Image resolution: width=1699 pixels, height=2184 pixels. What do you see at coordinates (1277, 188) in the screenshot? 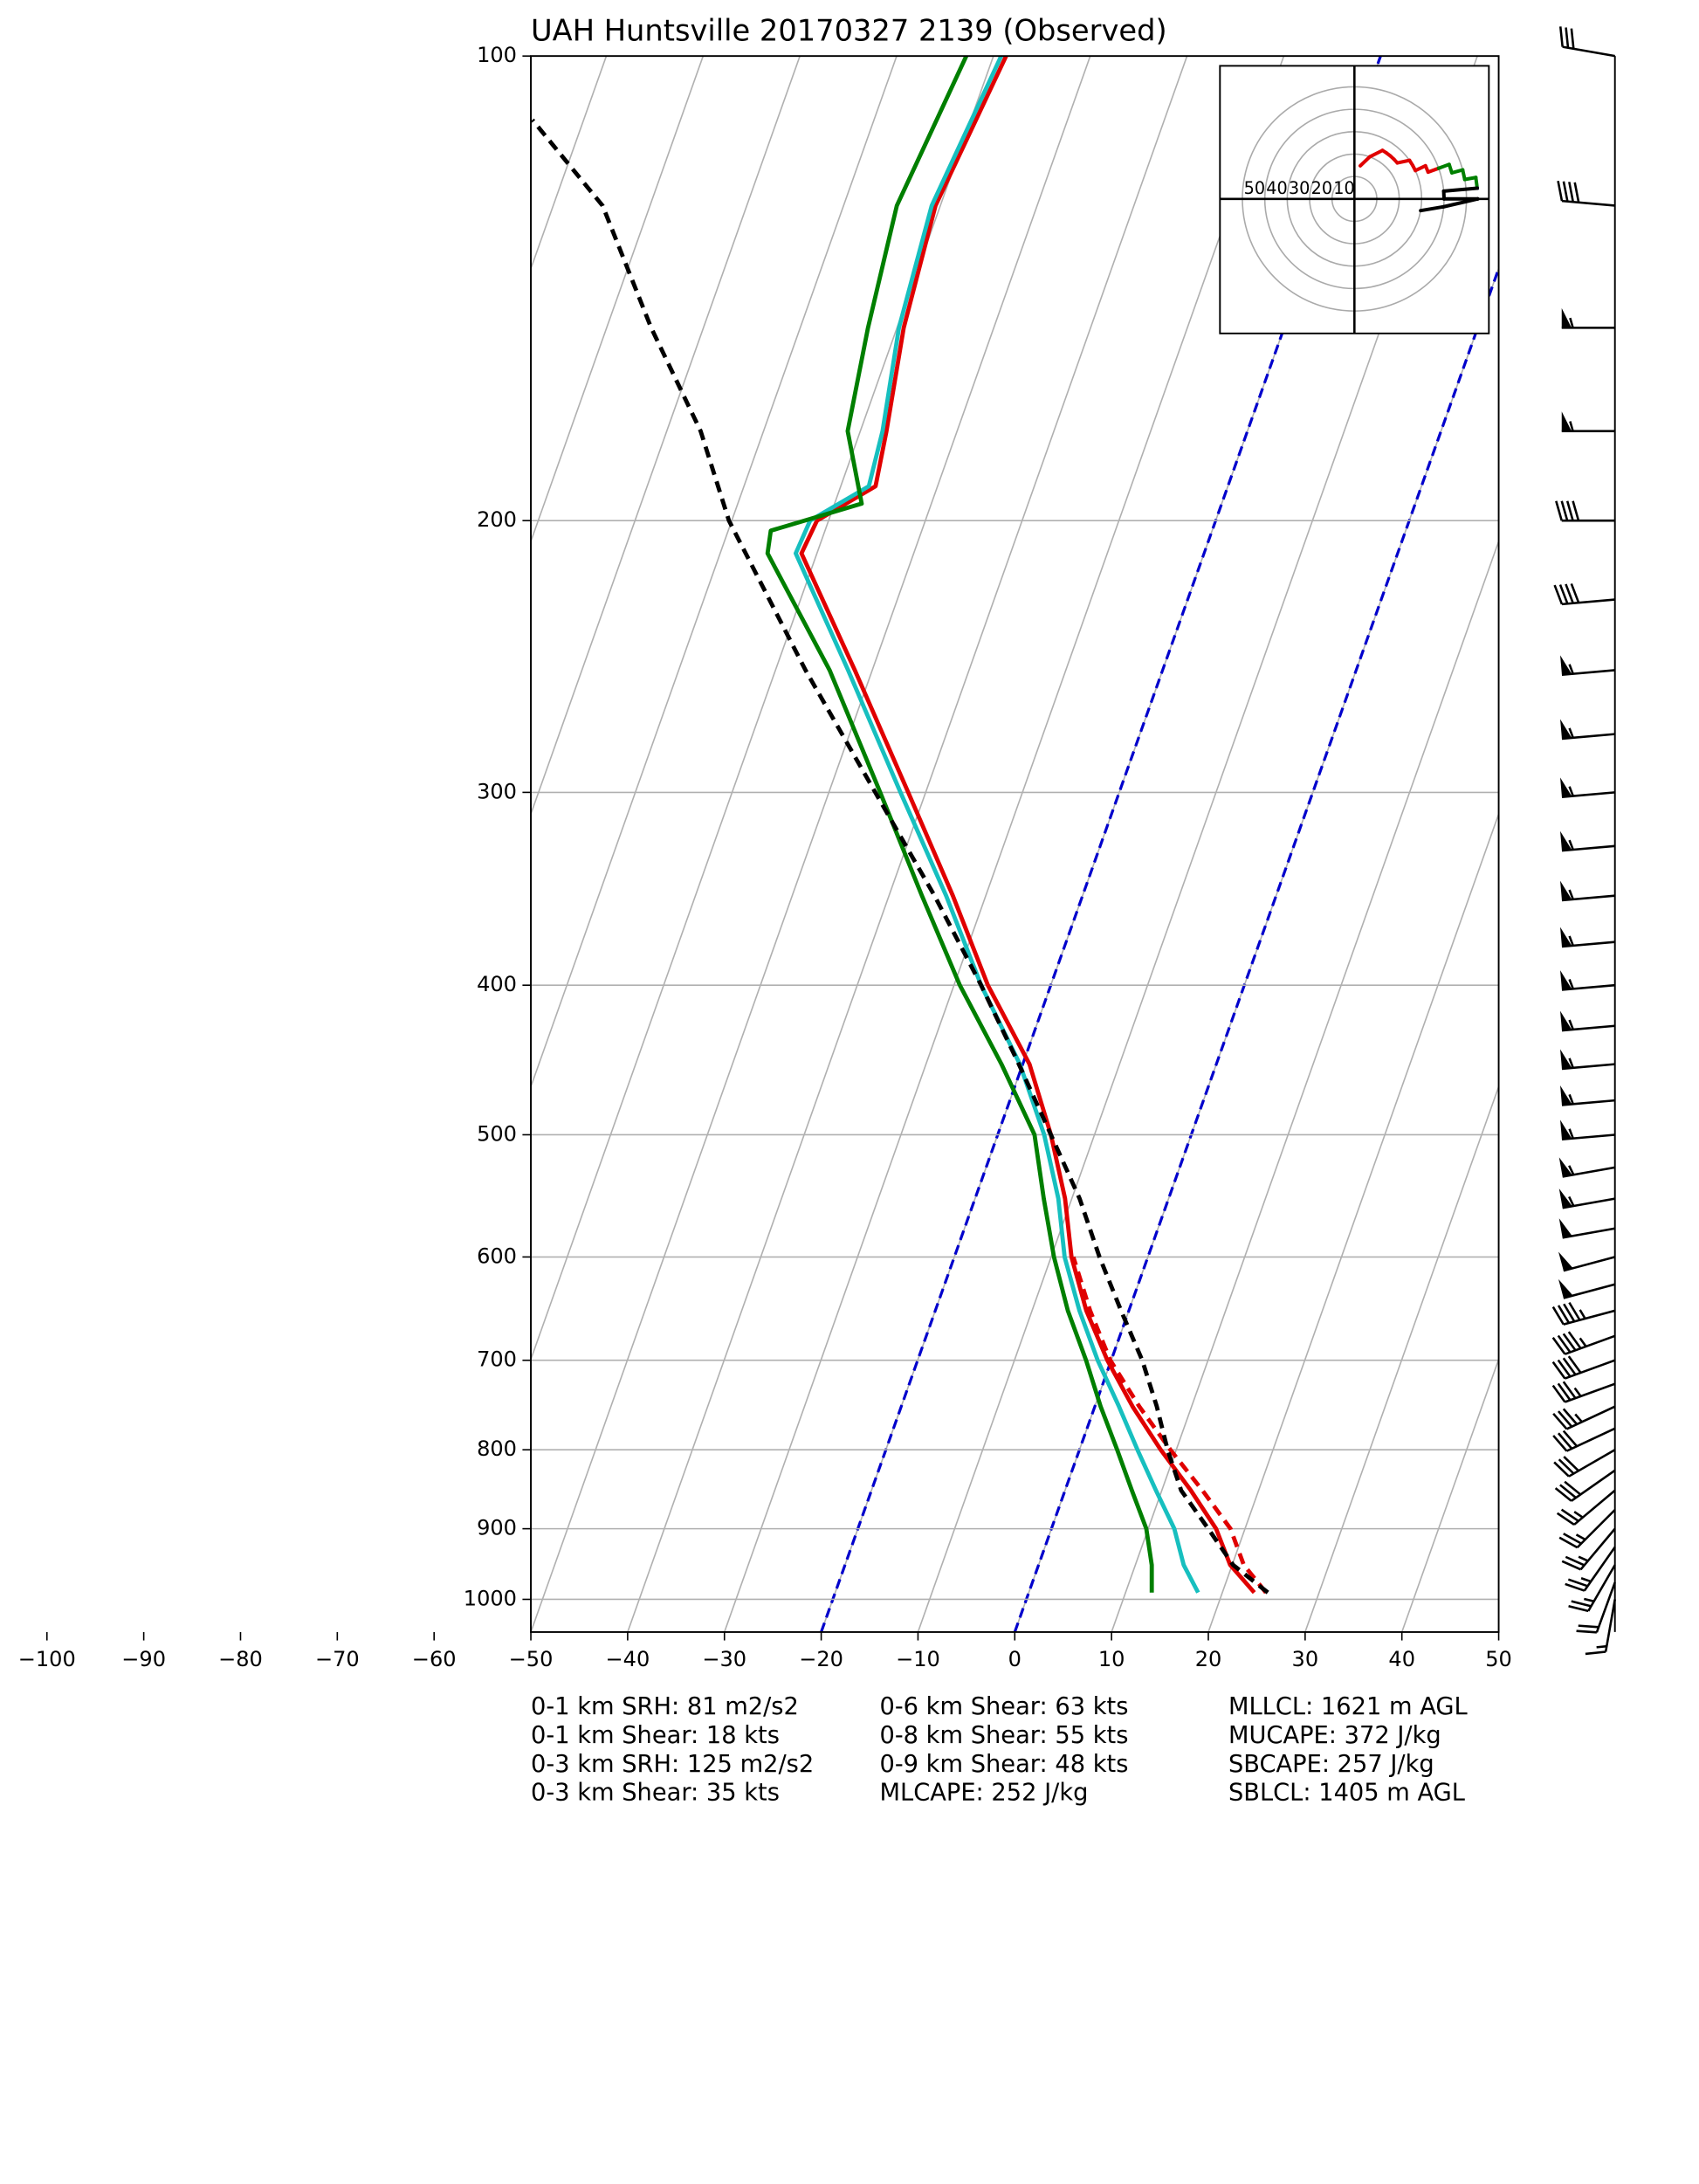
I see `hodo-ring-label: 40` at bounding box center [1277, 188].